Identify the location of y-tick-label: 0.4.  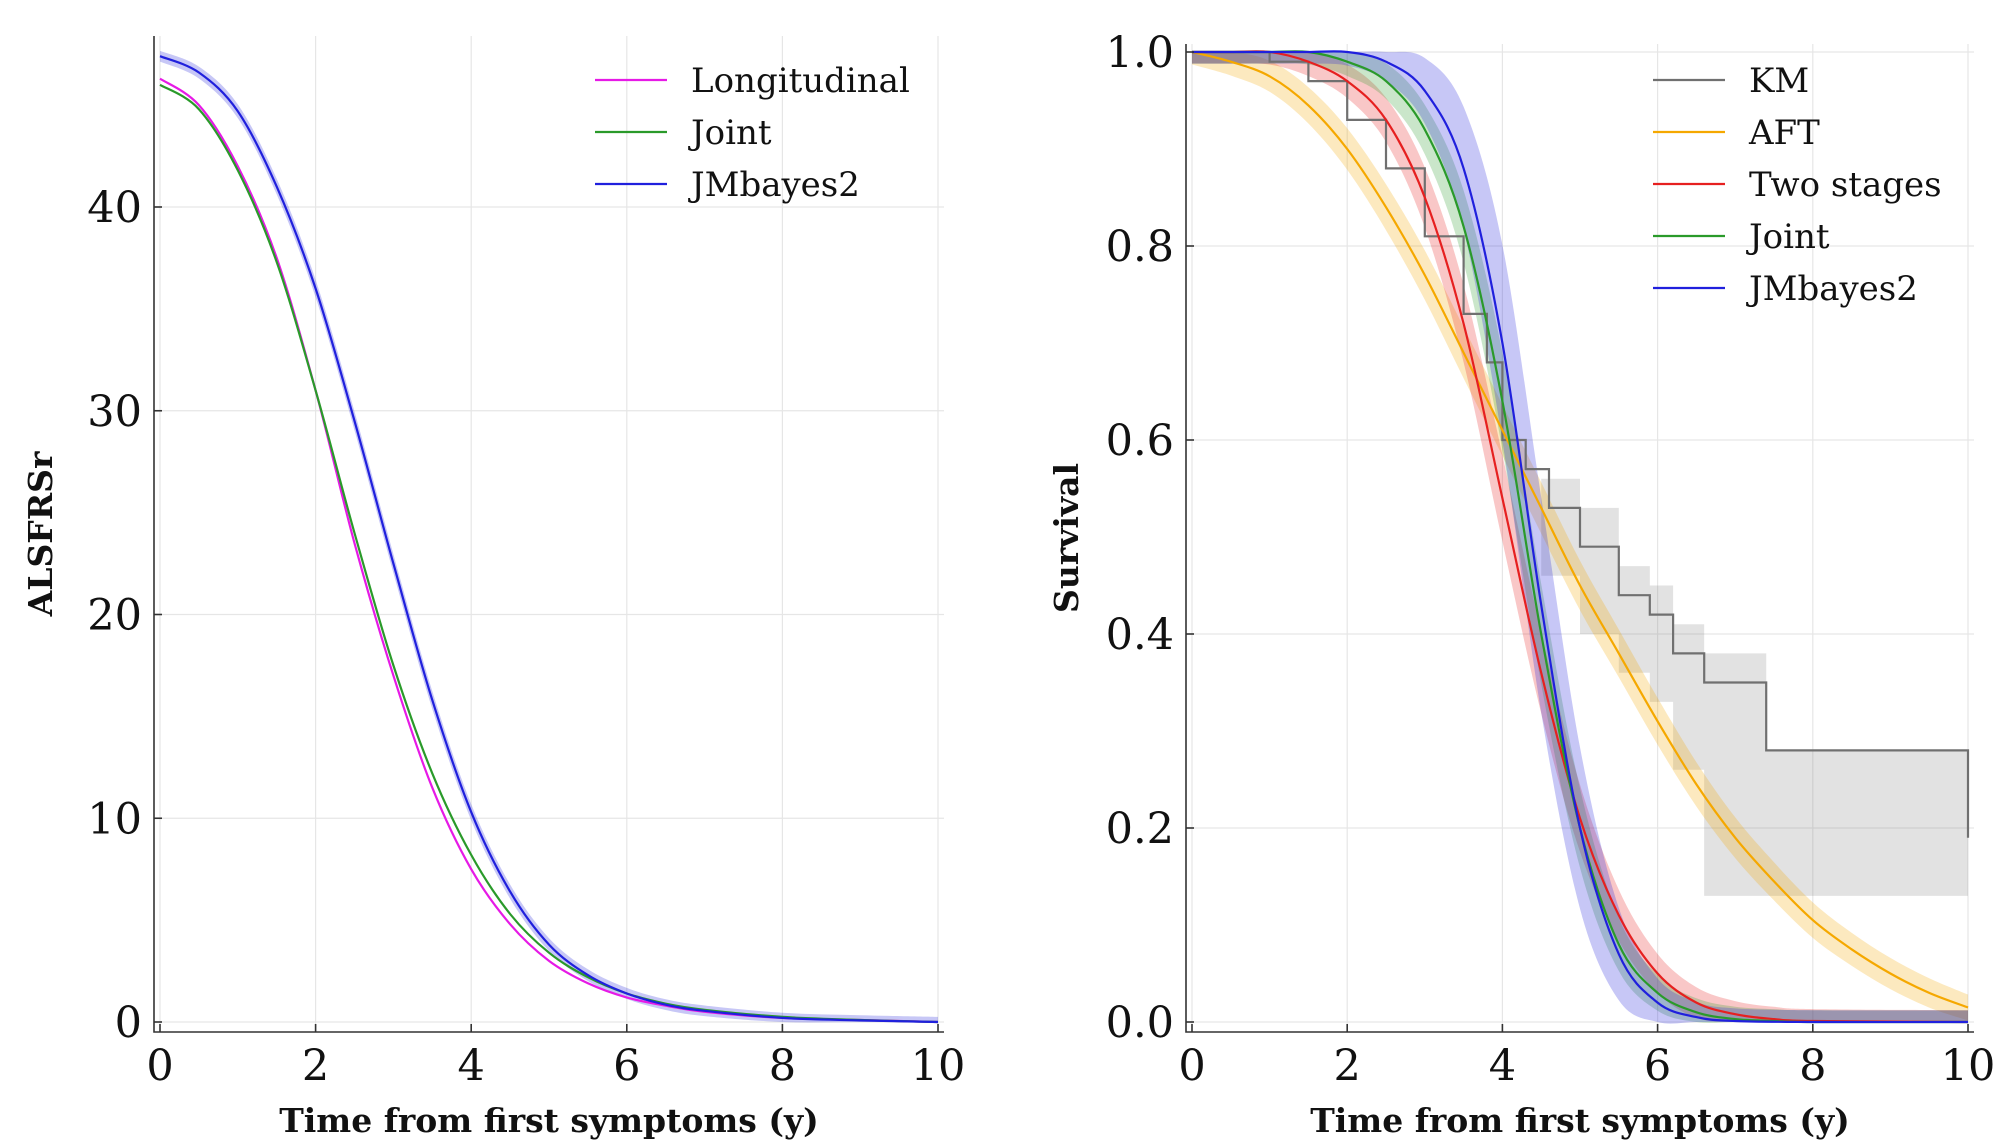
(1140, 635).